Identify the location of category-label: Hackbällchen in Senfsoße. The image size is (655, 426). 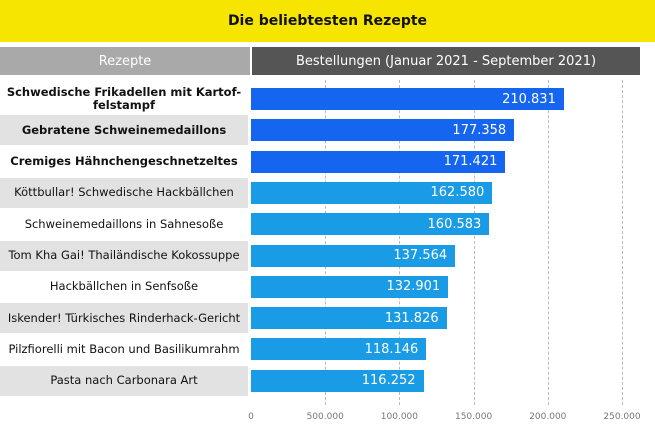
(124, 286).